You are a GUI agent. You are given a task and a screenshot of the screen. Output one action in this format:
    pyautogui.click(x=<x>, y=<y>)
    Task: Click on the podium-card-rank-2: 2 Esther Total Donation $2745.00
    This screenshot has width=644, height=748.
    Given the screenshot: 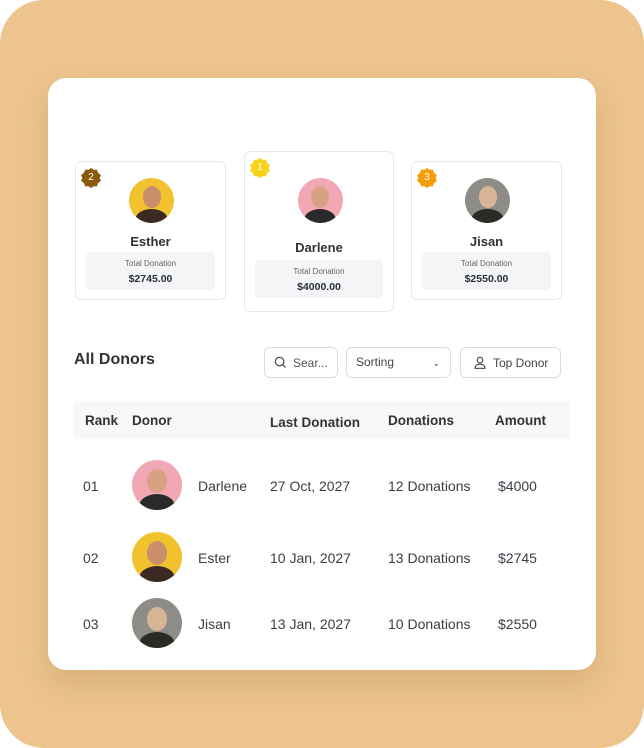 What is the action you would take?
    pyautogui.click(x=150, y=230)
    